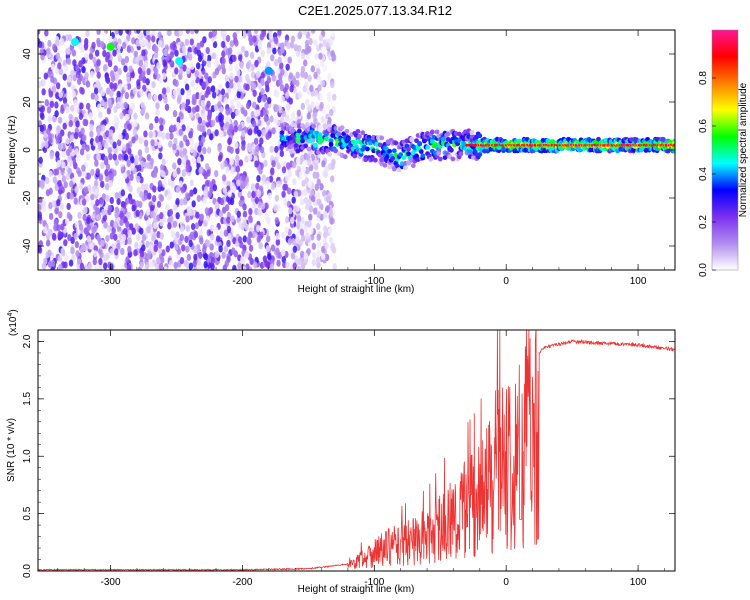 The image size is (750, 600). Describe the element at coordinates (743, 149) in the screenshot. I see `colorbar-label: Normalized spectral amplitude` at that location.